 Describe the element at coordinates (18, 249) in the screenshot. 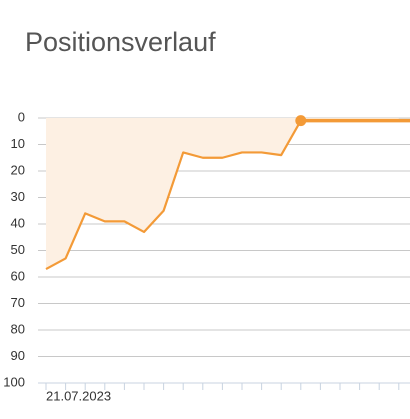

I see `y-tick-label: 50` at that location.